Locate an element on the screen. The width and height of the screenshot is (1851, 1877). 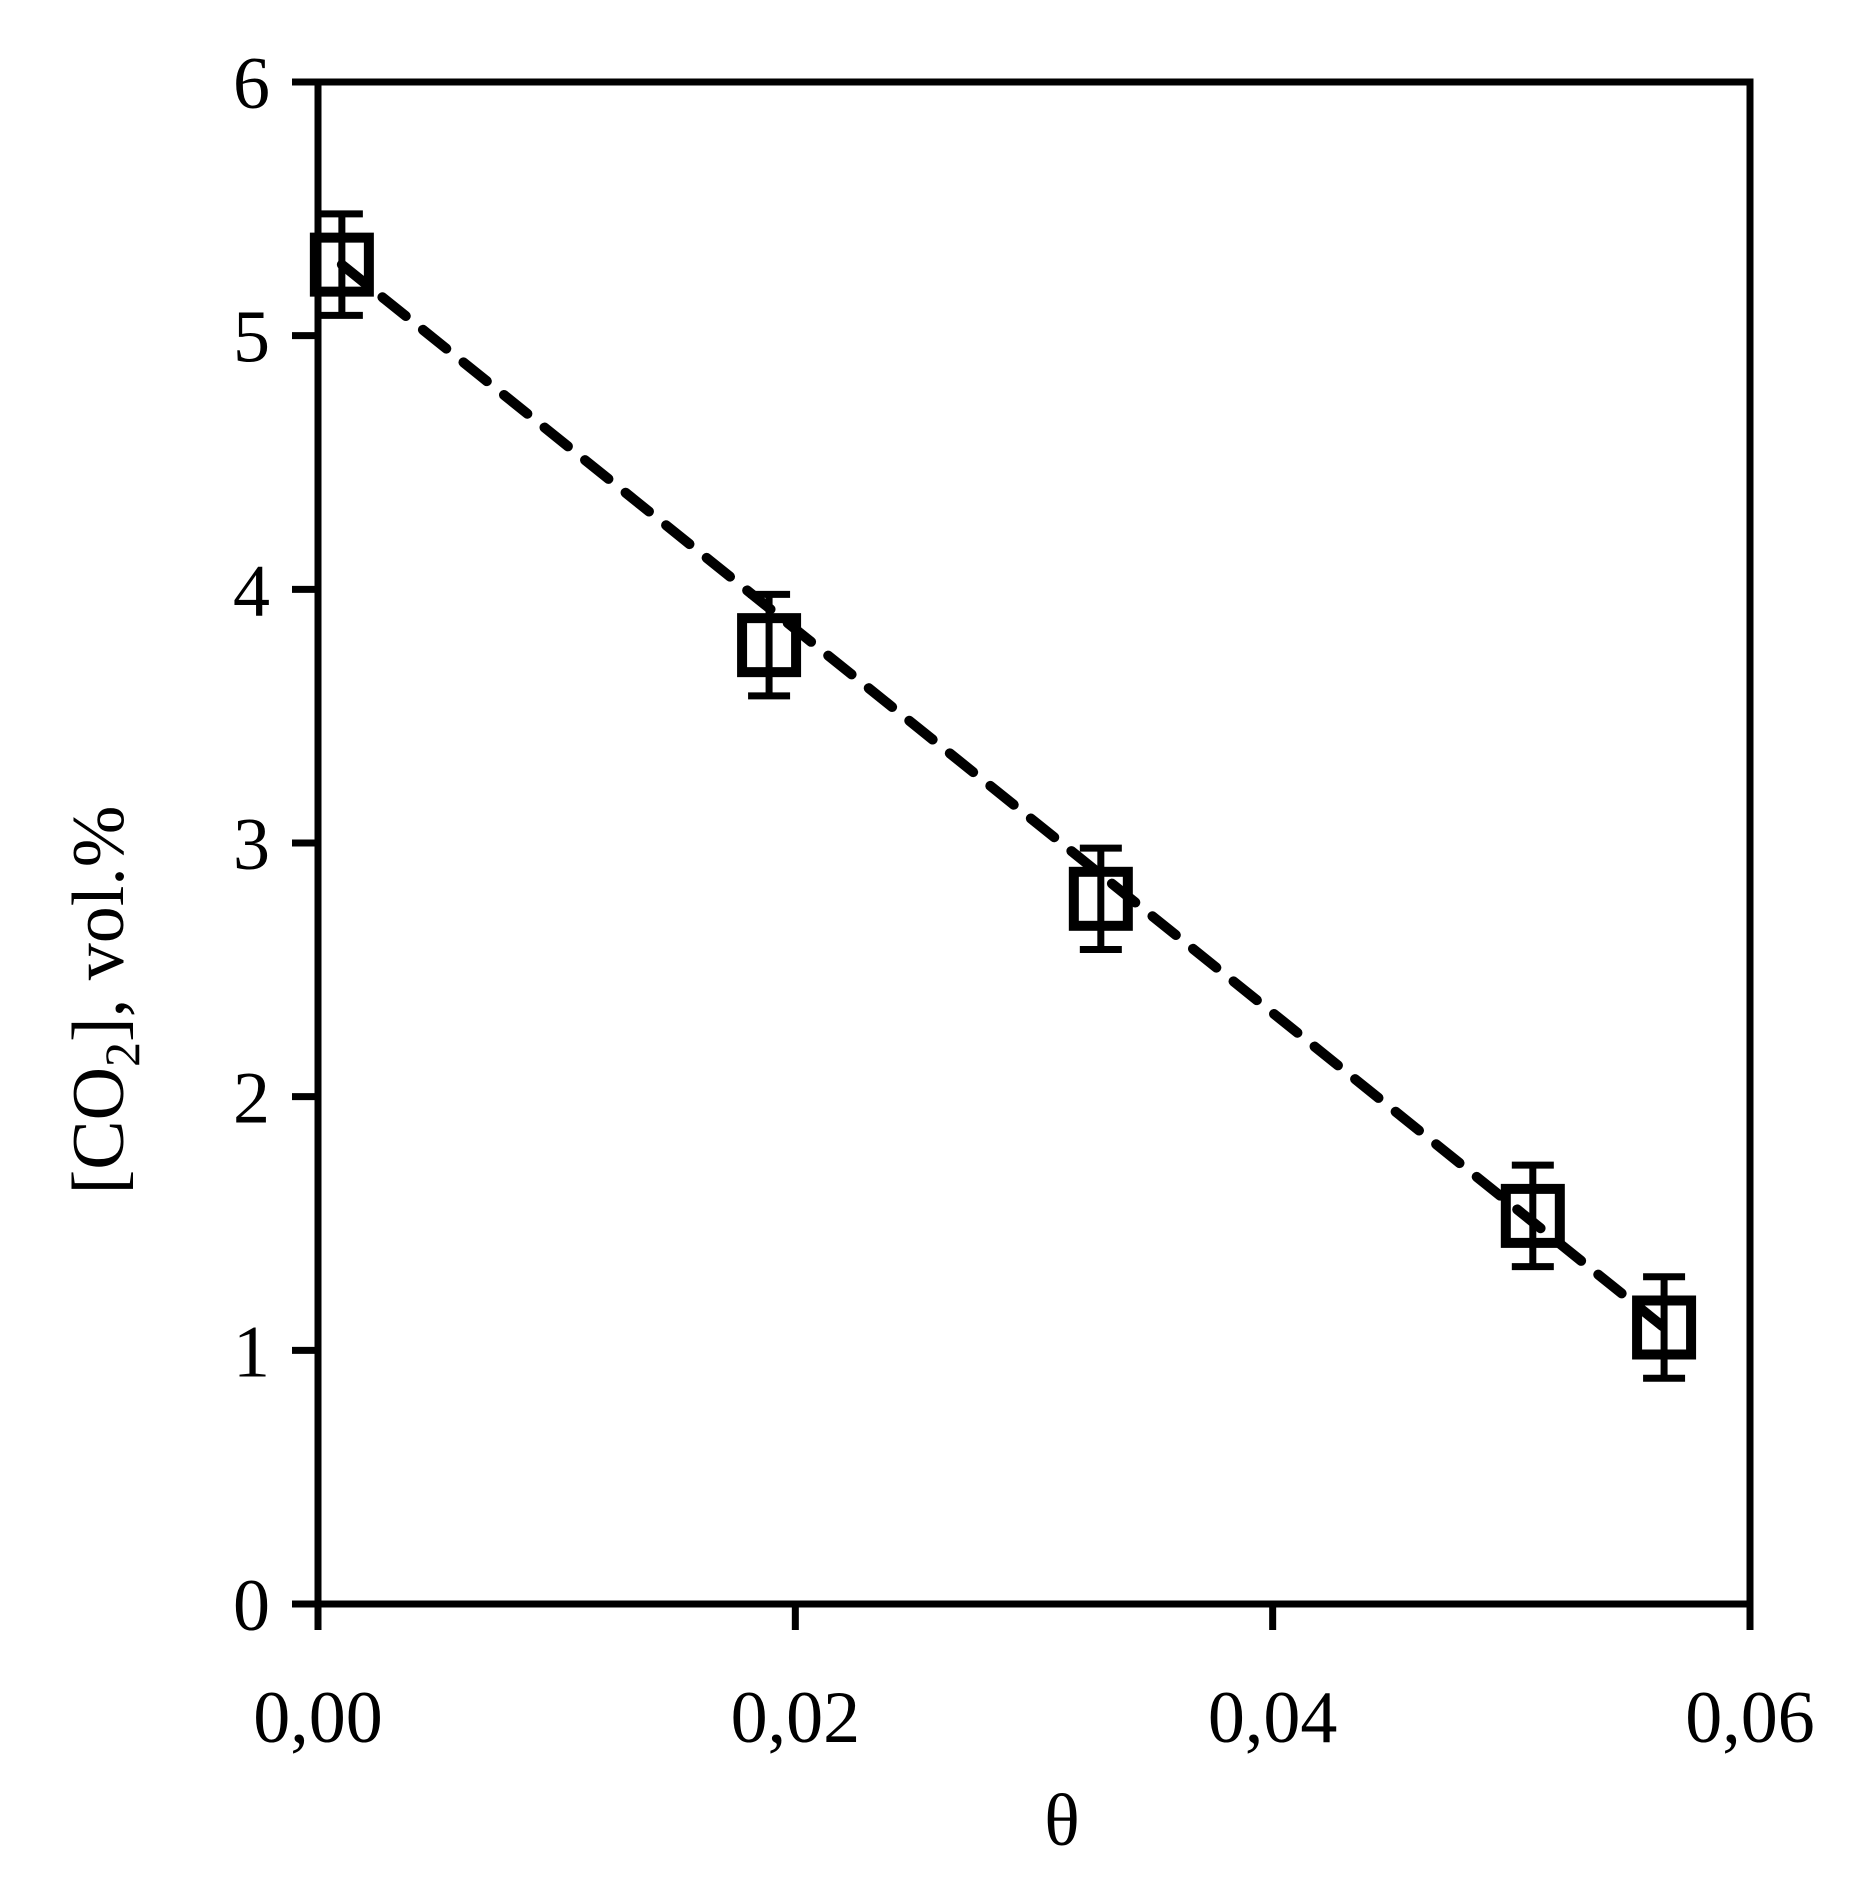
x-tick-label: 0,06 is located at coordinates (1750, 1718).